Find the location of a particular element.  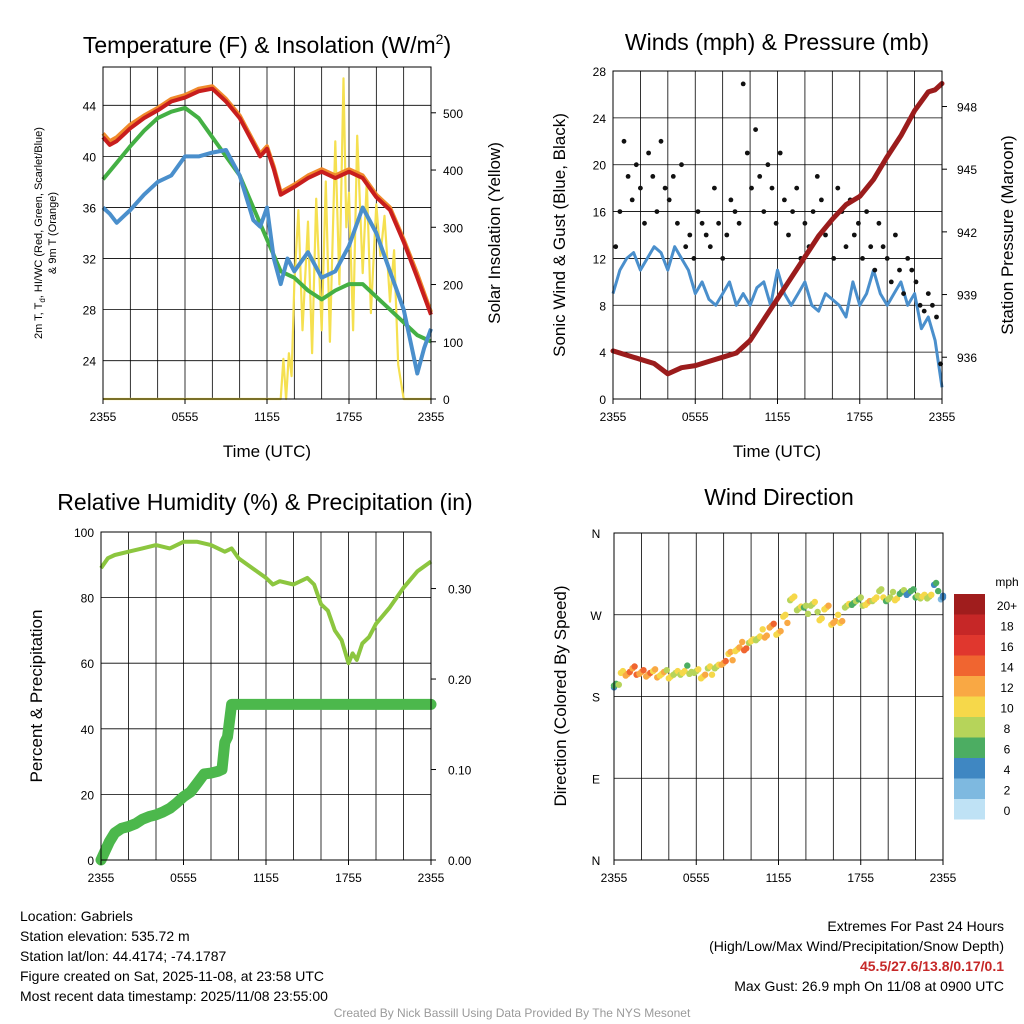

right-tick-label: 939 is located at coordinates (967, 296).